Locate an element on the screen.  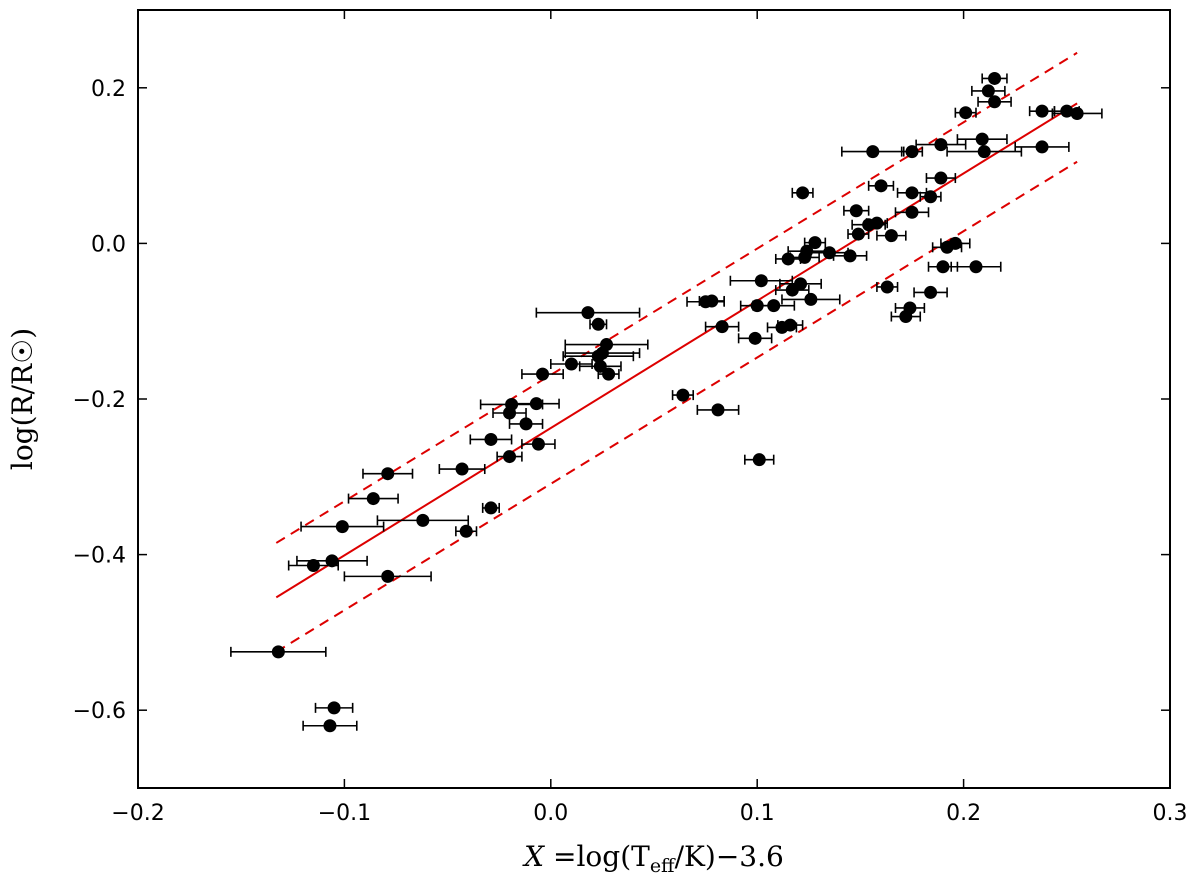
x-tick-label: −0.1 is located at coordinates (344, 813).